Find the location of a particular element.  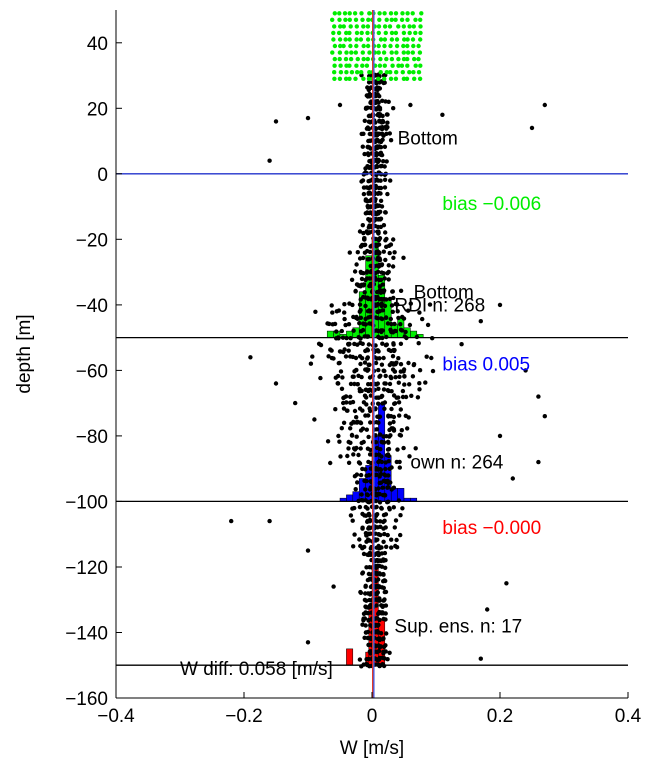

y-tick-label: 20 is located at coordinates (97, 109).